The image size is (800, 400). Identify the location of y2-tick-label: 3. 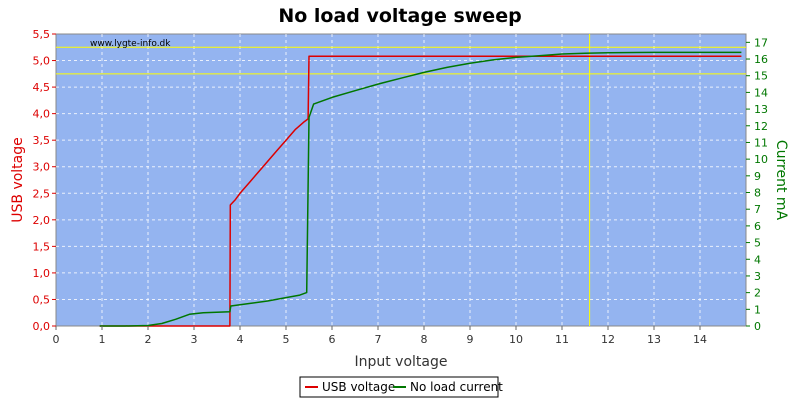
(757, 276).